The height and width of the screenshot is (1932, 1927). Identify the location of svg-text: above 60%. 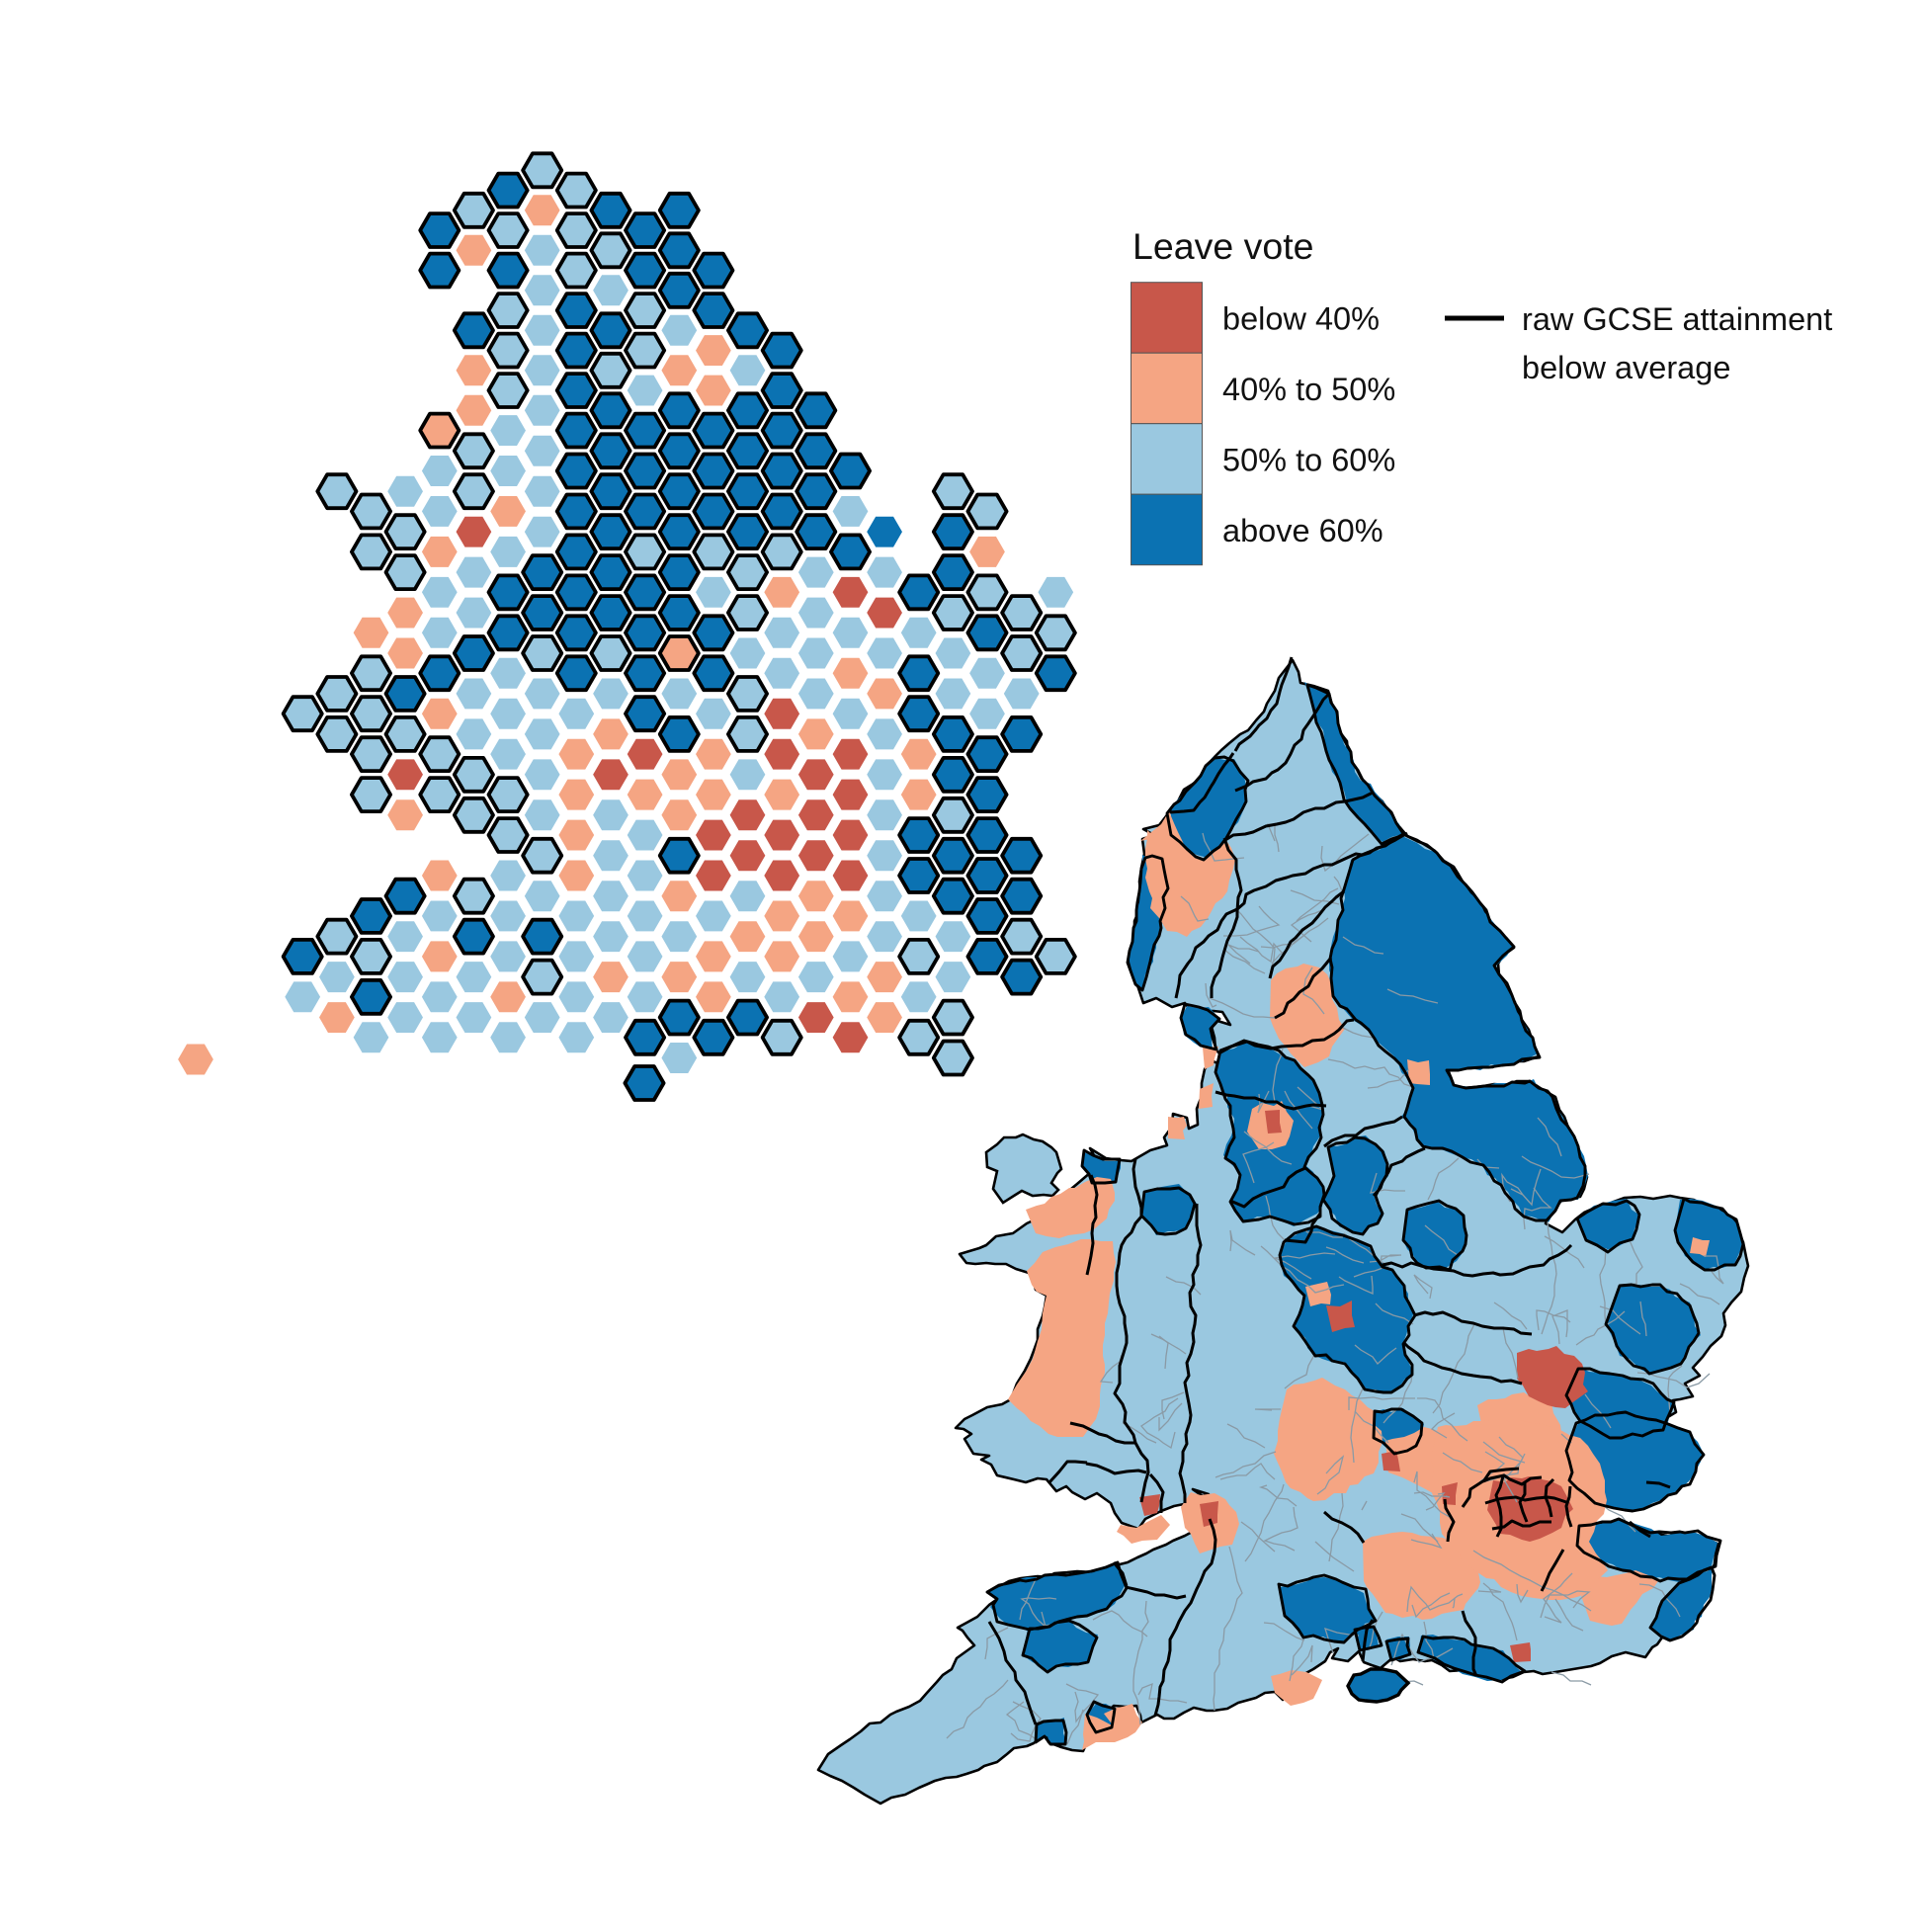
(1303, 530).